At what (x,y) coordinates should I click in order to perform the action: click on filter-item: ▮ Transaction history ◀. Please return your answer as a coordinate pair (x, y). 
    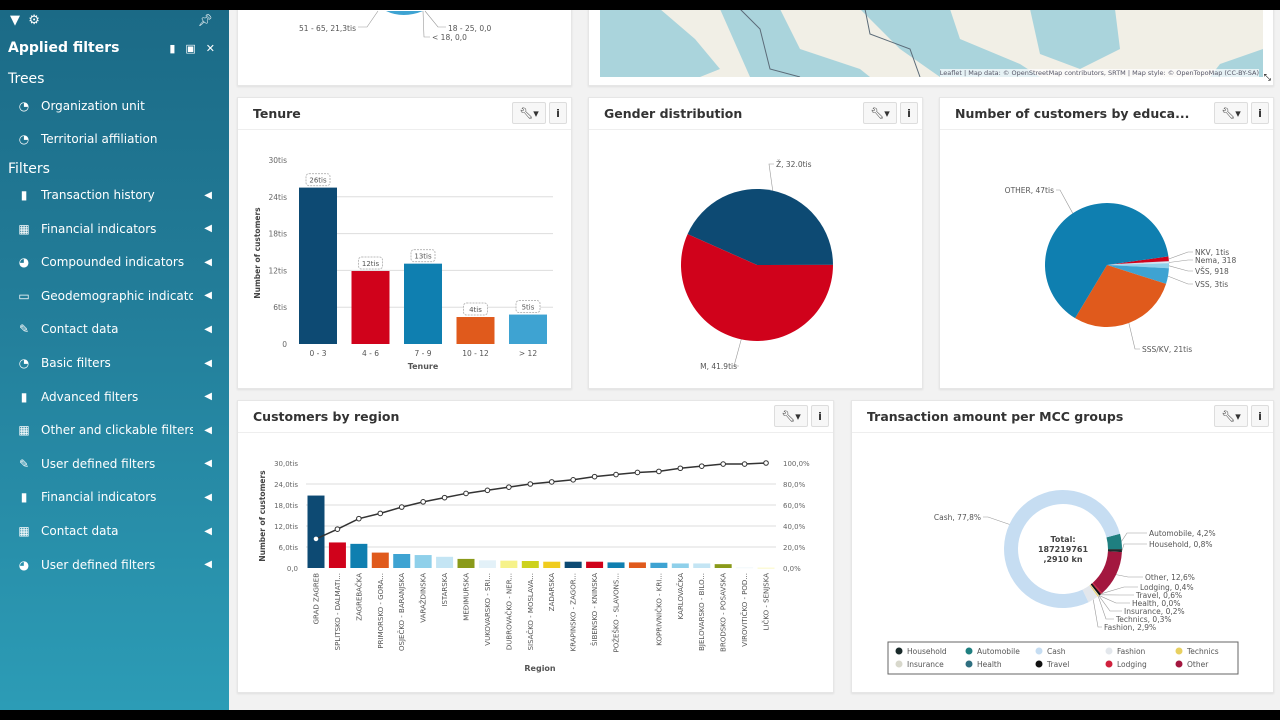
    Looking at the image, I should click on (116, 195).